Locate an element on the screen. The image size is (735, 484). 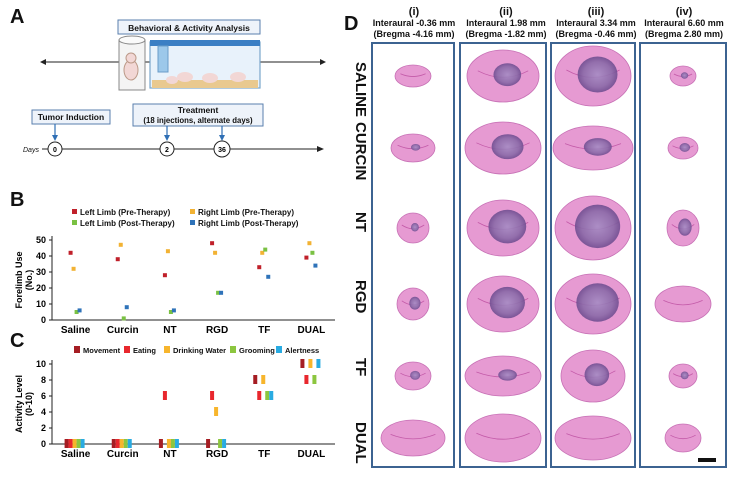
column-box-iii is located at coordinates (593, 255).